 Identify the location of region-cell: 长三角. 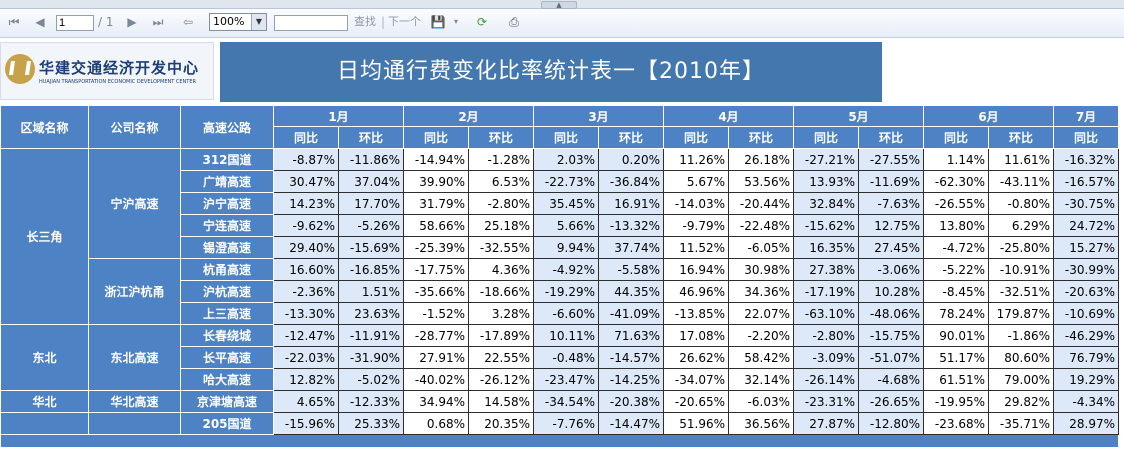
(44, 236).